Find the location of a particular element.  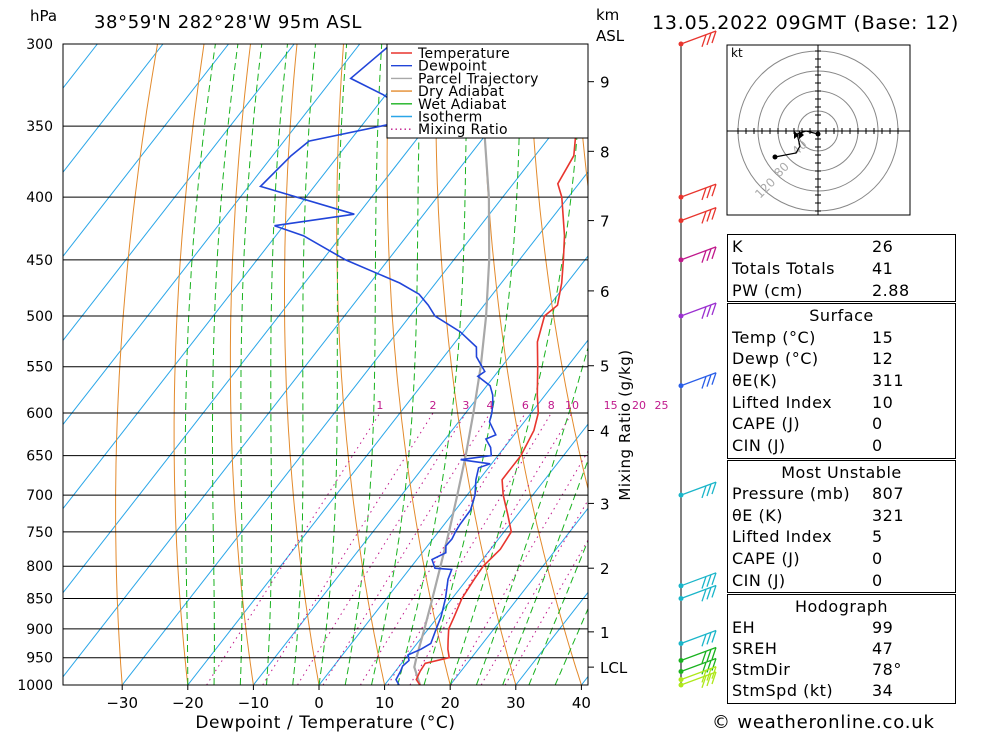

legend-label: Dewpoint is located at coordinates (452, 67).